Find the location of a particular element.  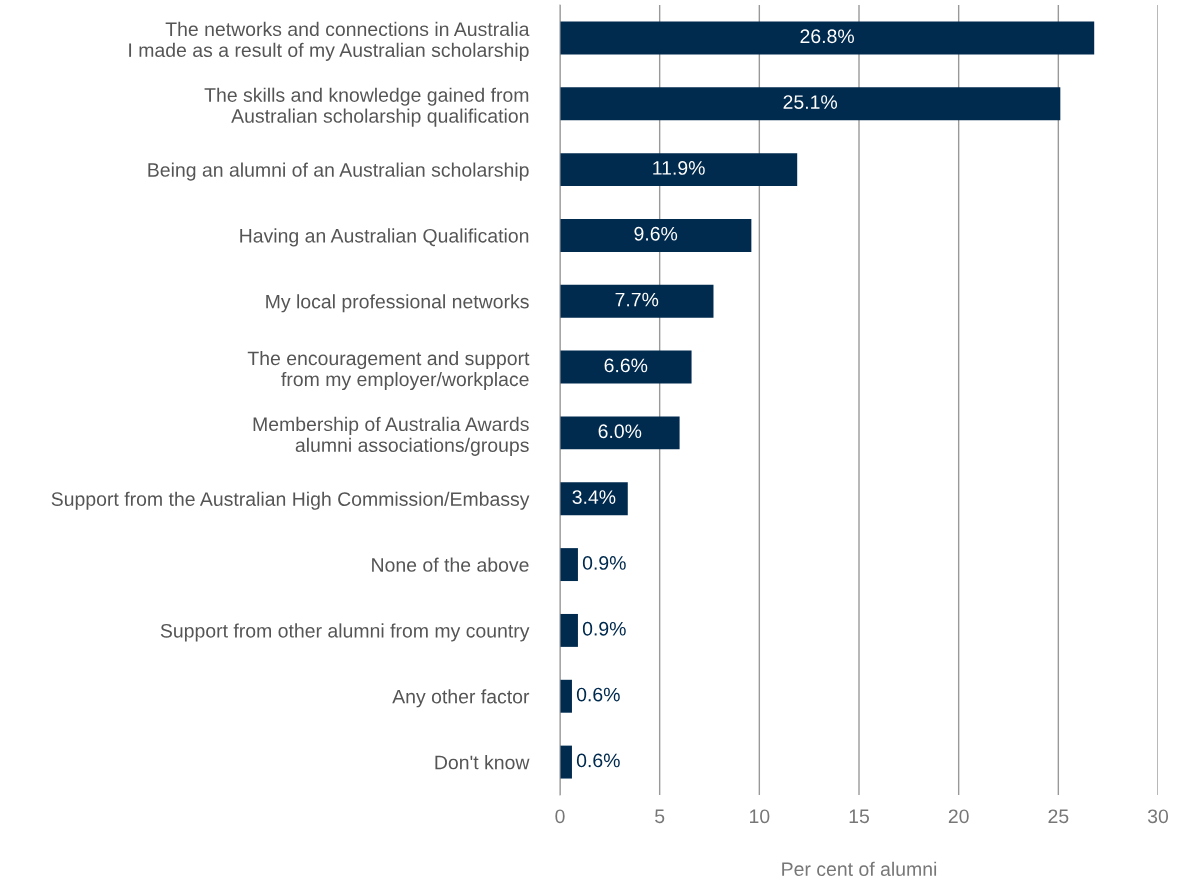

y-tick-label: Being an alumni of an Australian scholarship is located at coordinates (338, 171).